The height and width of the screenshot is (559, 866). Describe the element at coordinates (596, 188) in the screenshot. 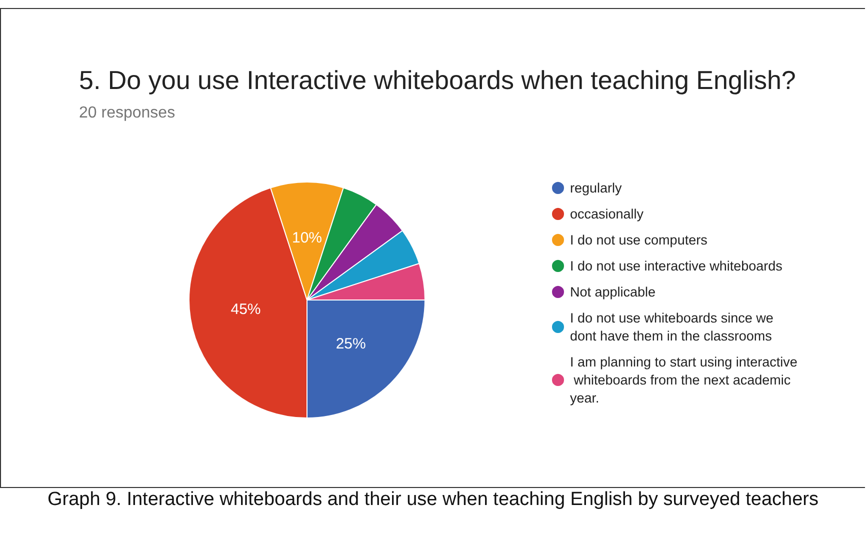

I see `legend-label: regularly` at that location.